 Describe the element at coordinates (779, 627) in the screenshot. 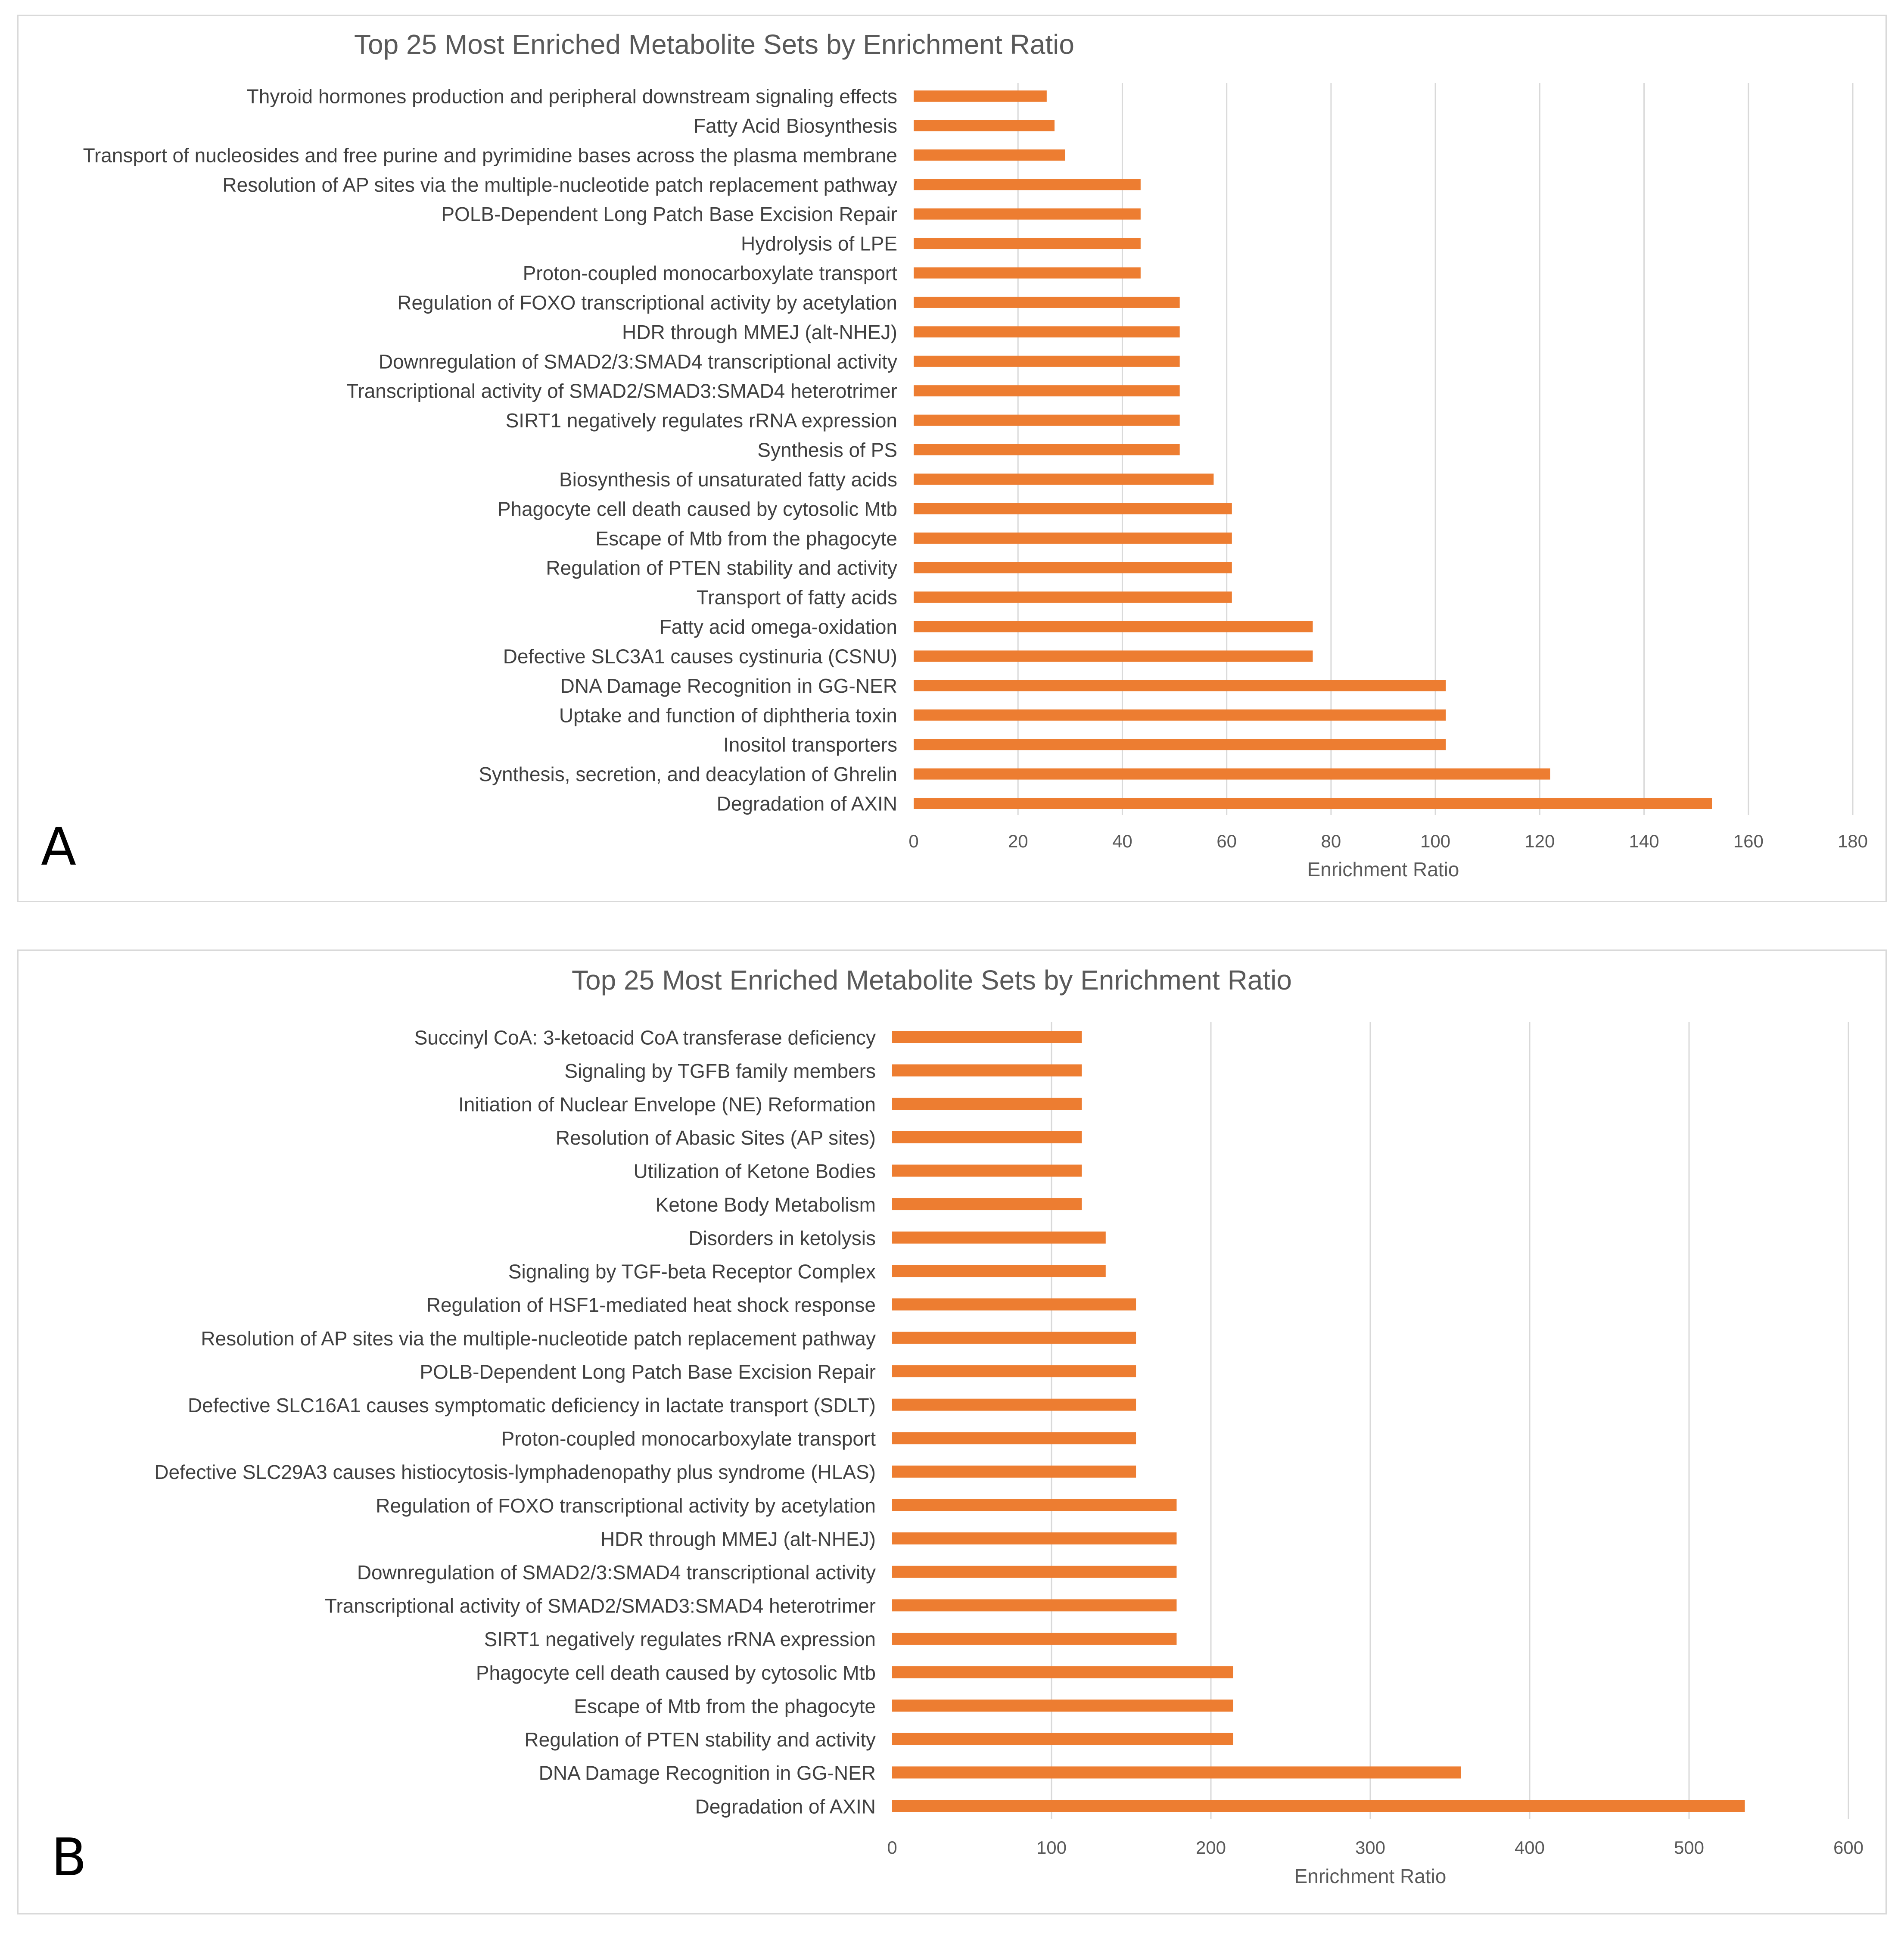

I see `category-label: Fatty acid omega-oxidation` at that location.